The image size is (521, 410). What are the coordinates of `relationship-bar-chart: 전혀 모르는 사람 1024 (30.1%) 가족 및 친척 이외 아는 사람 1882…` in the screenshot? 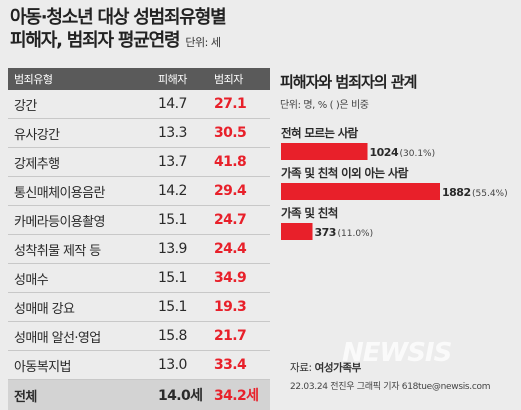 It's located at (394, 183).